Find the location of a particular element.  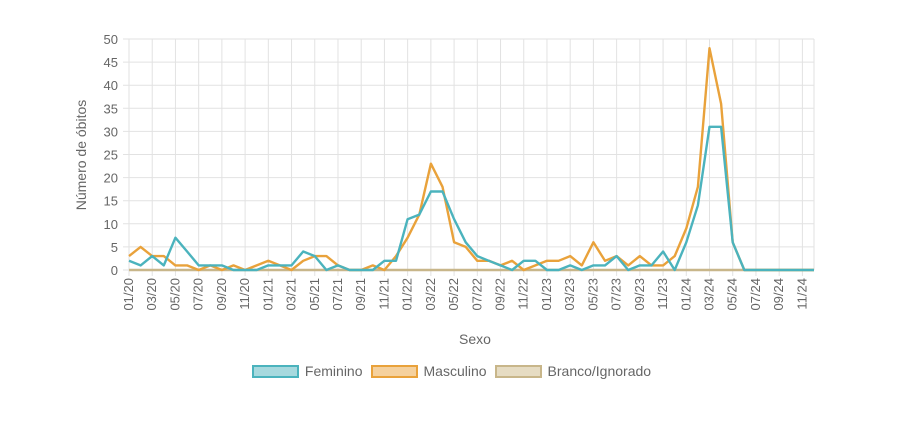

legend-item-branco-ignorado: Branco/Ignorado is located at coordinates (573, 371).